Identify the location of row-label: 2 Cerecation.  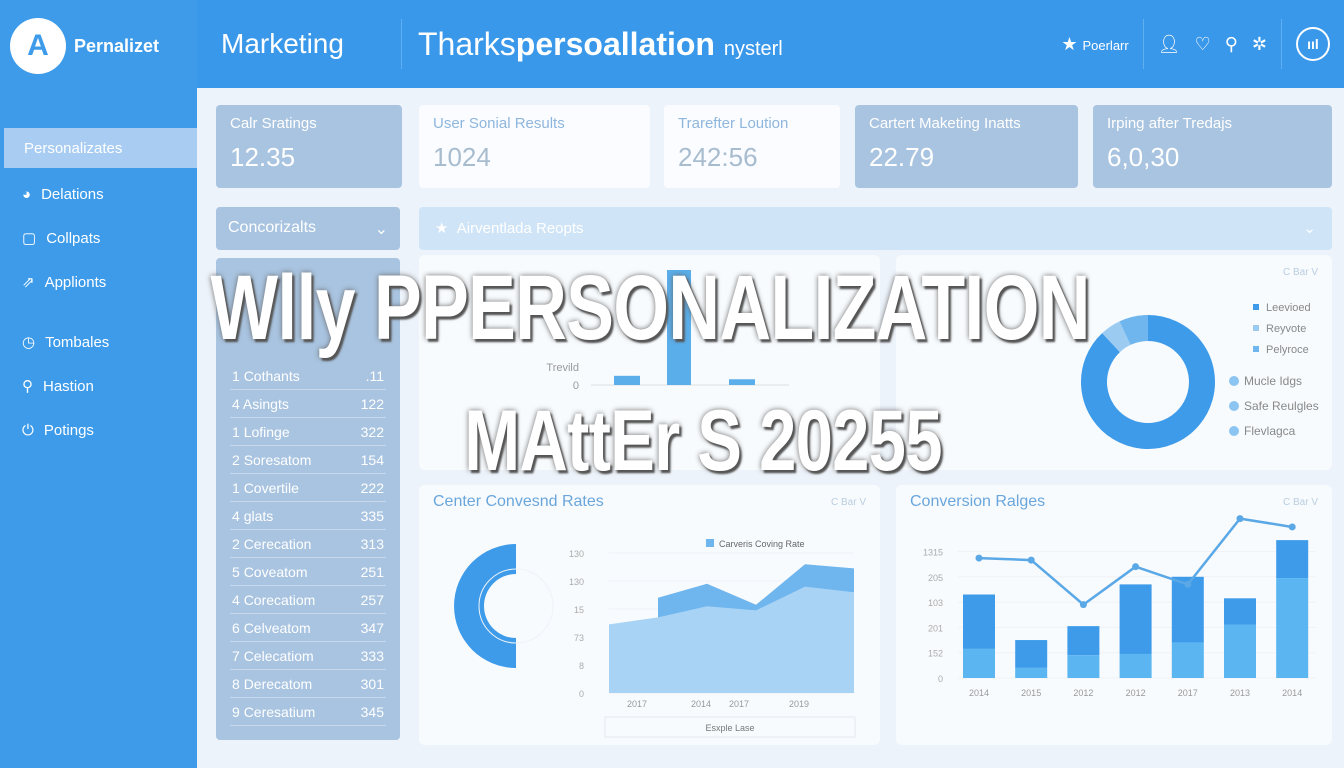
(272, 543).